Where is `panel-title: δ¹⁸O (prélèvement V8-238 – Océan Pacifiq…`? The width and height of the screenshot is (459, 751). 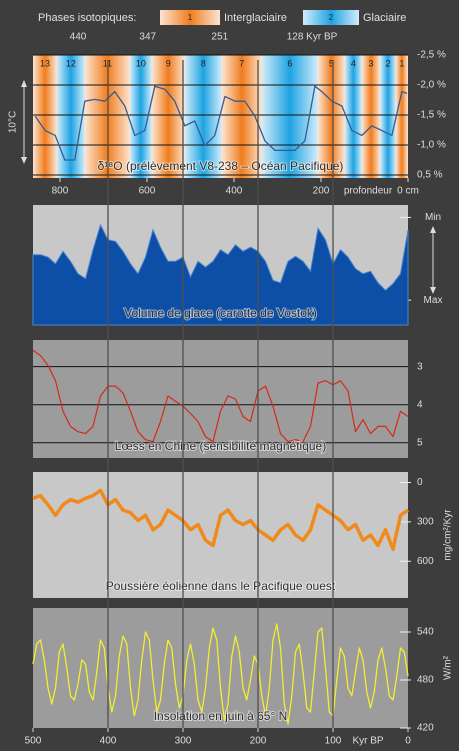
panel-title: δ¹⁸O (prélèvement V8-238 – Océan Pacifiq… is located at coordinates (221, 166).